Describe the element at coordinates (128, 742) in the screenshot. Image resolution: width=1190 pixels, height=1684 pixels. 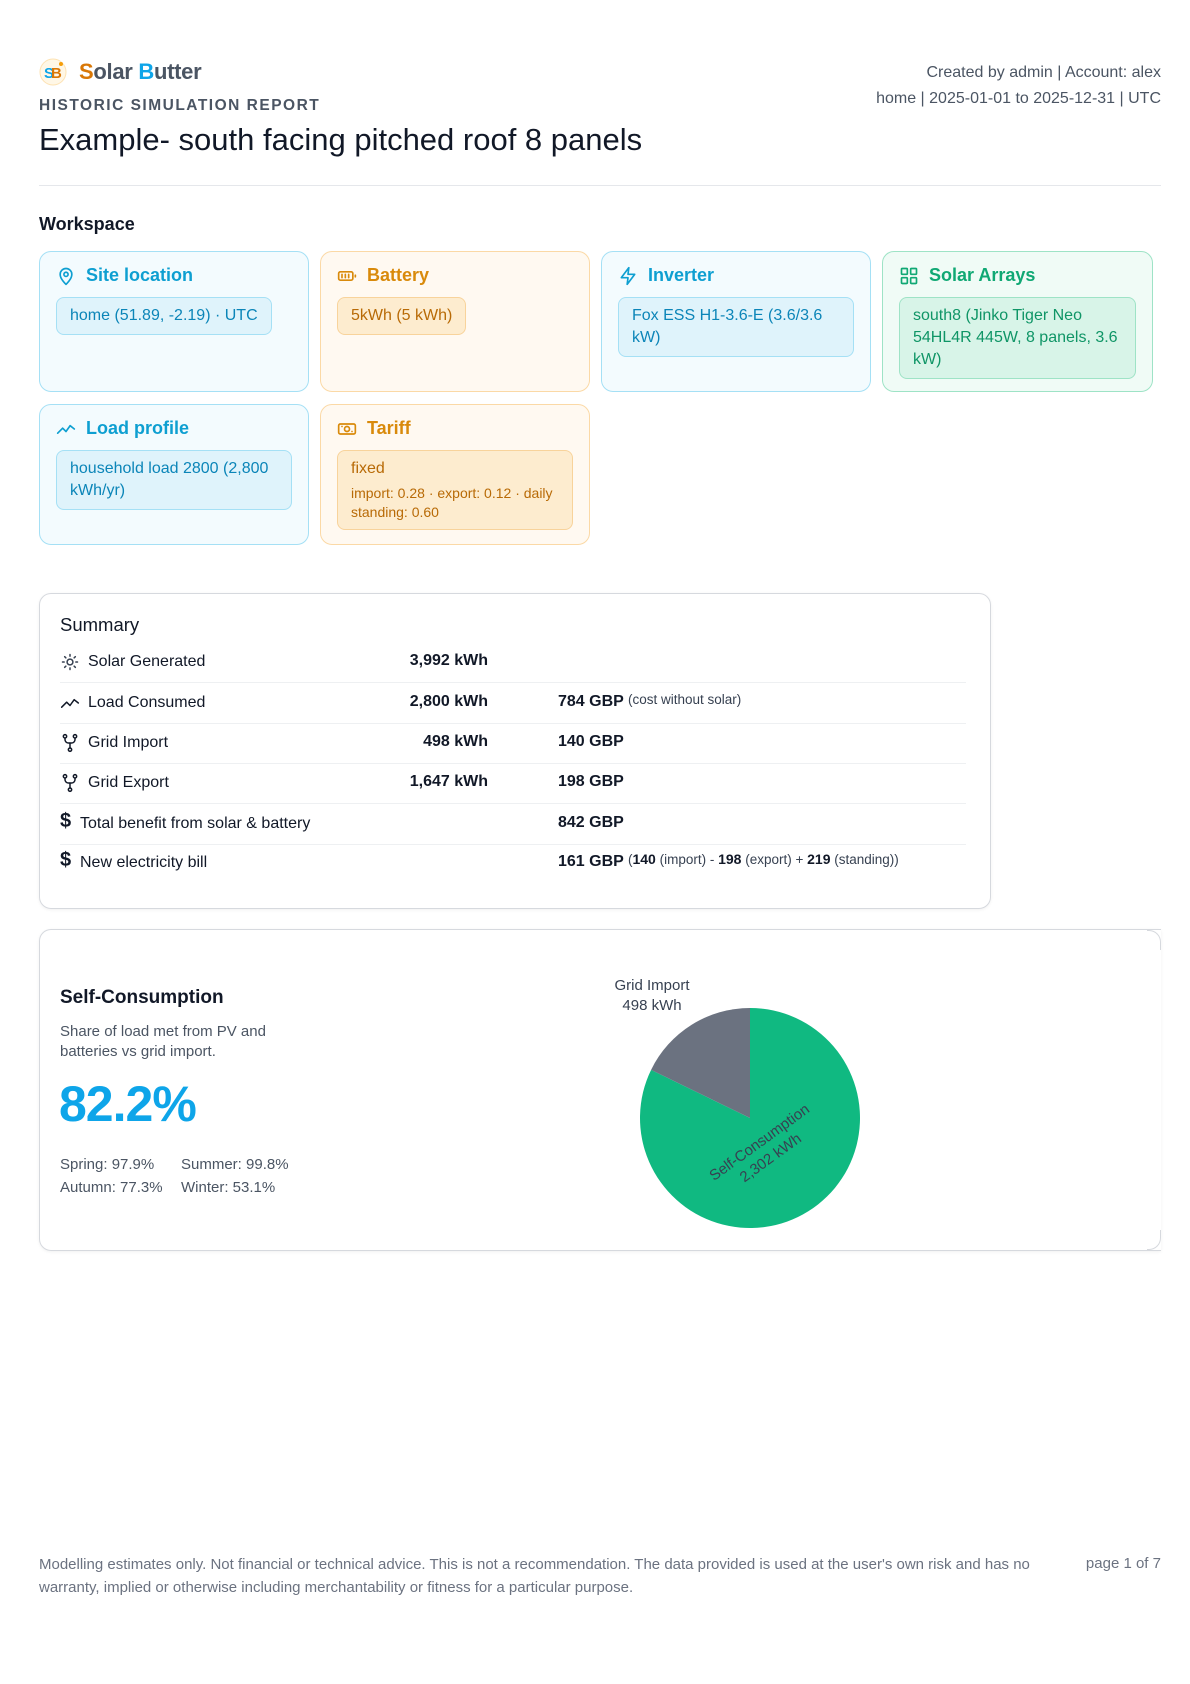
I see `row-label: Grid Import` at that location.